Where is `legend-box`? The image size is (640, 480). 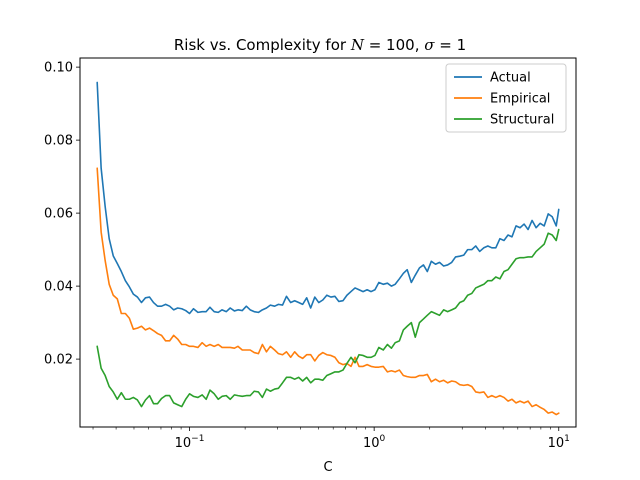 legend-box is located at coordinates (506, 98).